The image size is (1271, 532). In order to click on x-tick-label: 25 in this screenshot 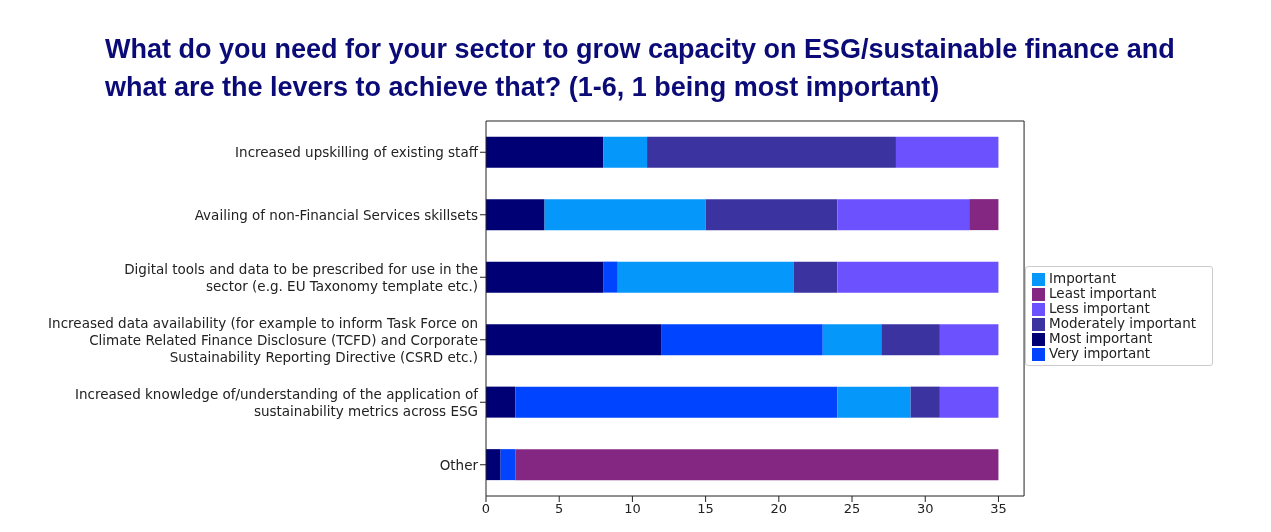, I will do `click(852, 509)`.